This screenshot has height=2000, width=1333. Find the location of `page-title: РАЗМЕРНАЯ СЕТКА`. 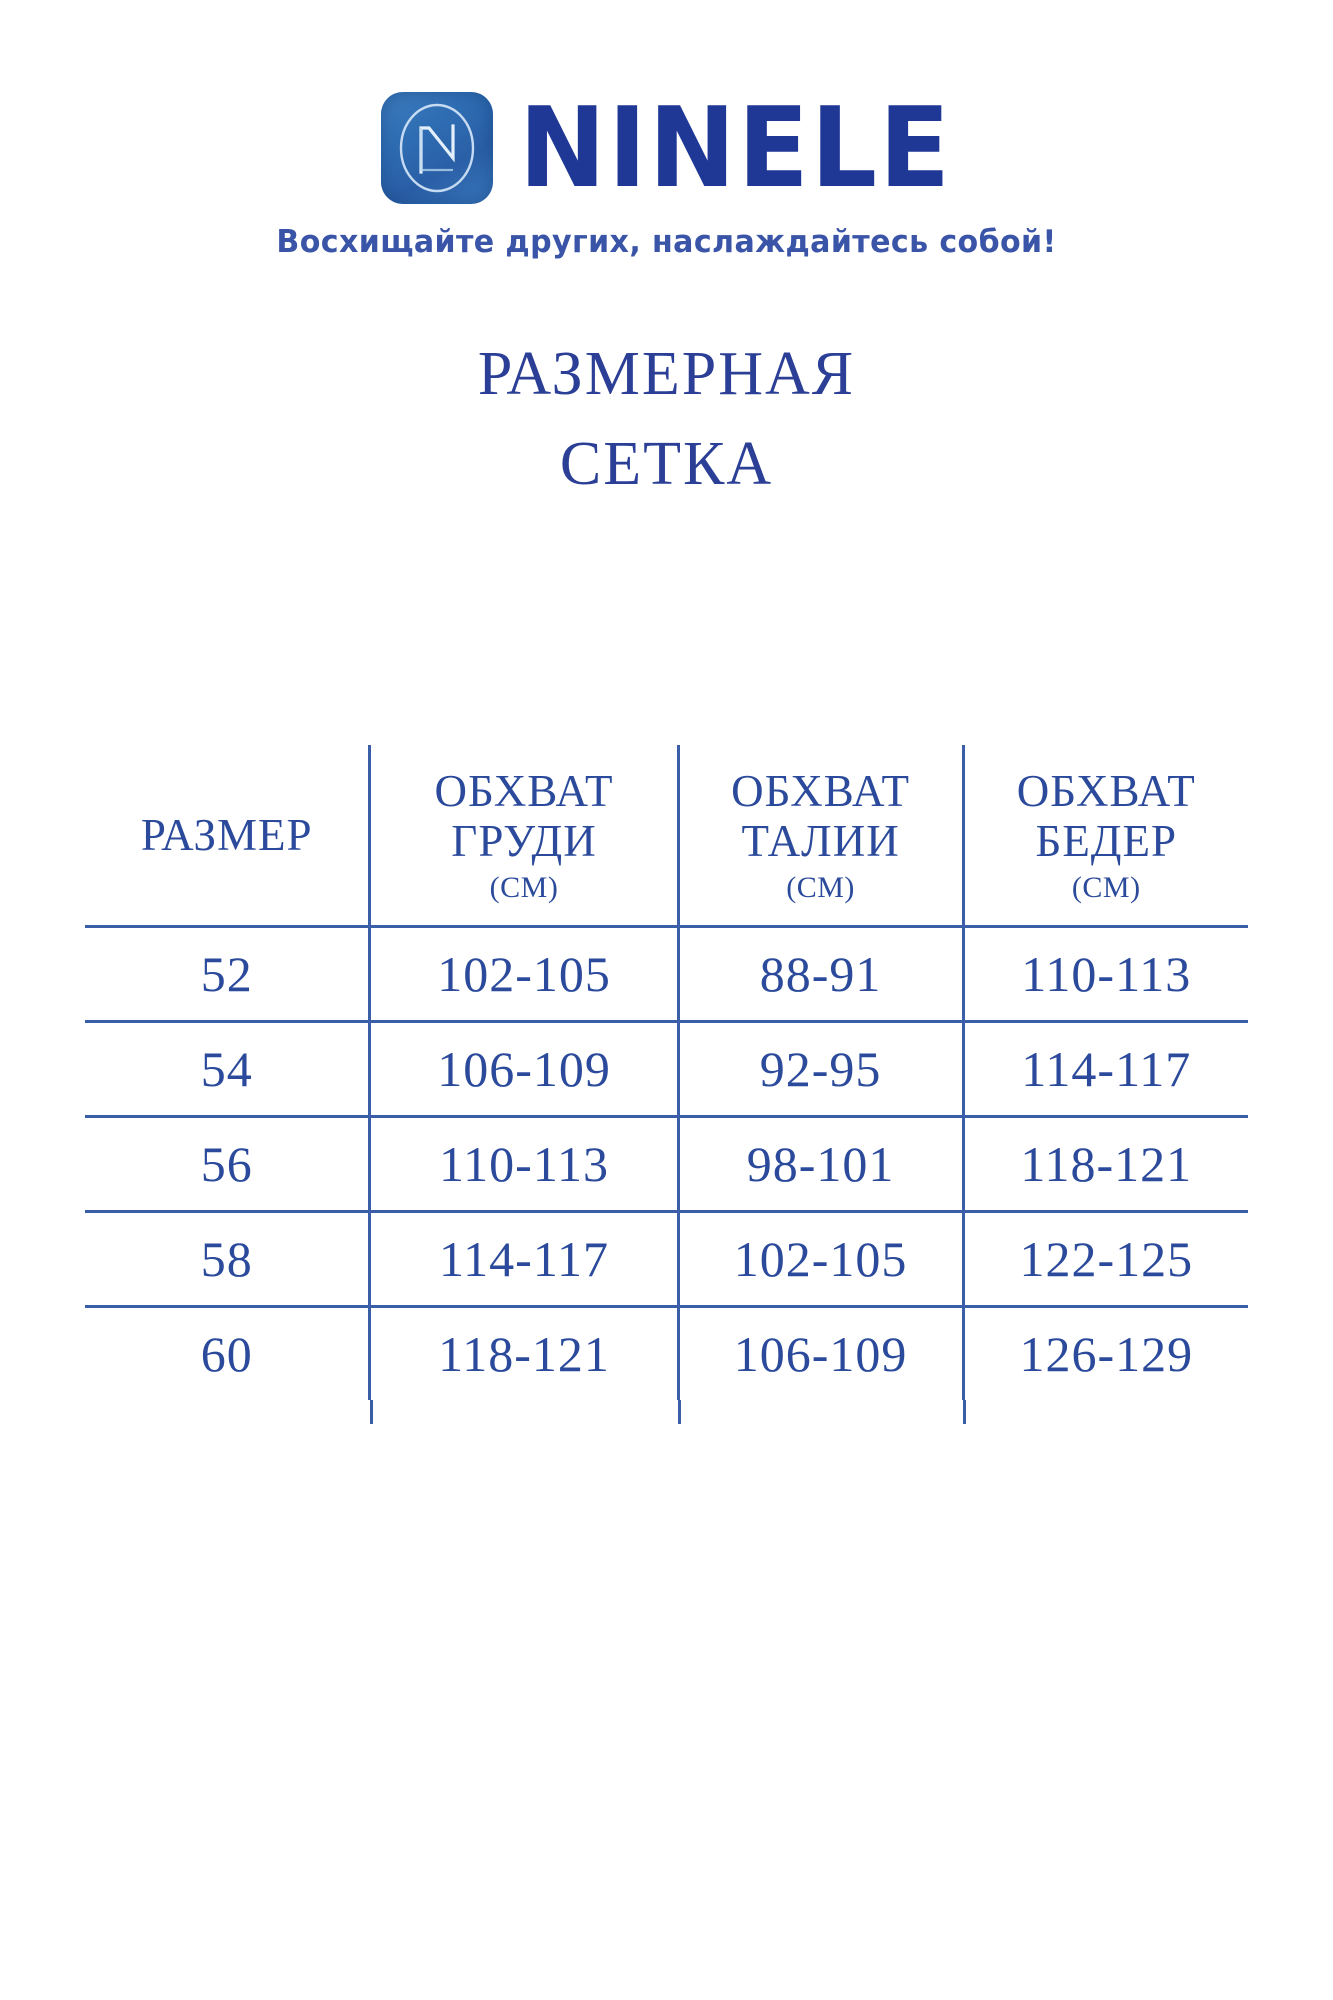

page-title: РАЗМЕРНАЯ СЕТКА is located at coordinates (666, 420).